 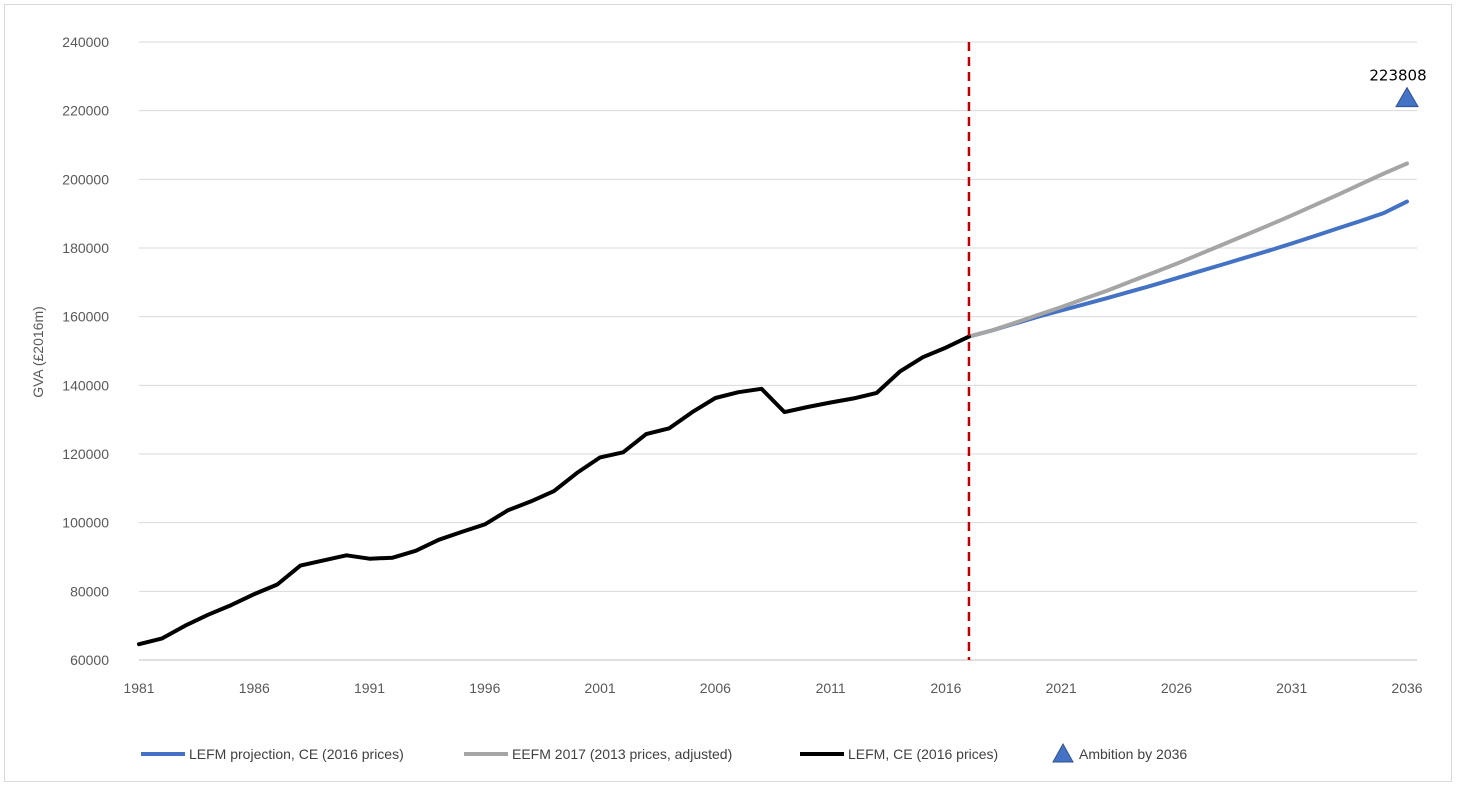 What do you see at coordinates (85, 248) in the screenshot?
I see `y-tick-label: 180000` at bounding box center [85, 248].